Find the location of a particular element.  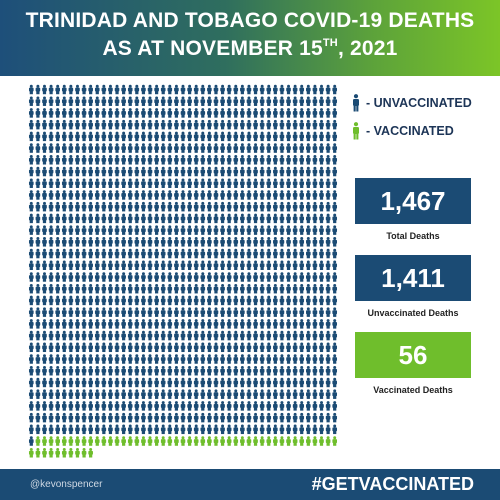

author-handle: @kevonspencer is located at coordinates (66, 484).